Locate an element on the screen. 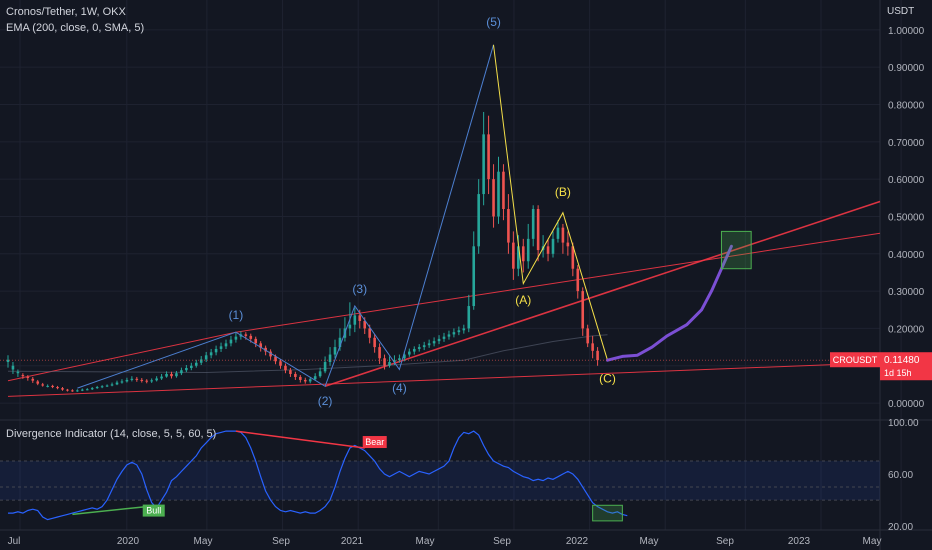 The height and width of the screenshot is (550, 932). bear-divergence-line is located at coordinates (300, 439).